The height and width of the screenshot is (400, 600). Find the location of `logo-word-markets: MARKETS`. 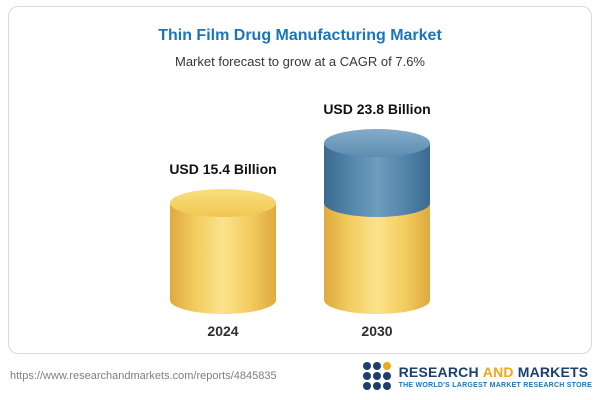

logo-word-markets: MARKETS is located at coordinates (553, 371).